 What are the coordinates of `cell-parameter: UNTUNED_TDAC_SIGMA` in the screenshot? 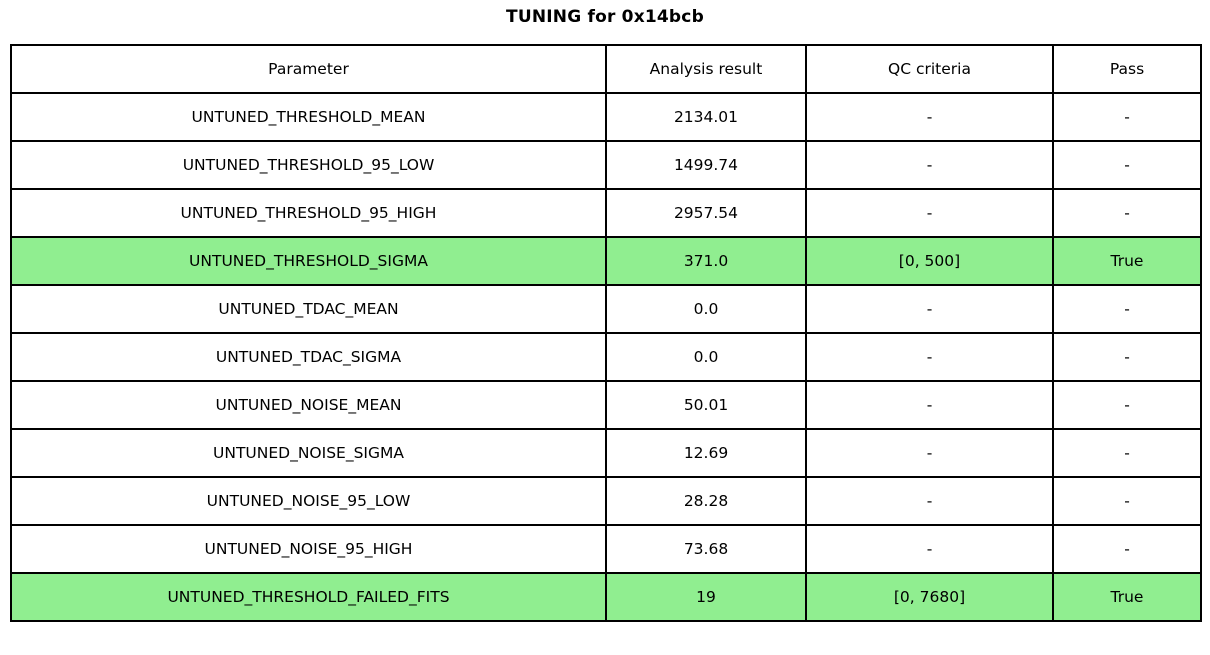 It's located at (308, 357).